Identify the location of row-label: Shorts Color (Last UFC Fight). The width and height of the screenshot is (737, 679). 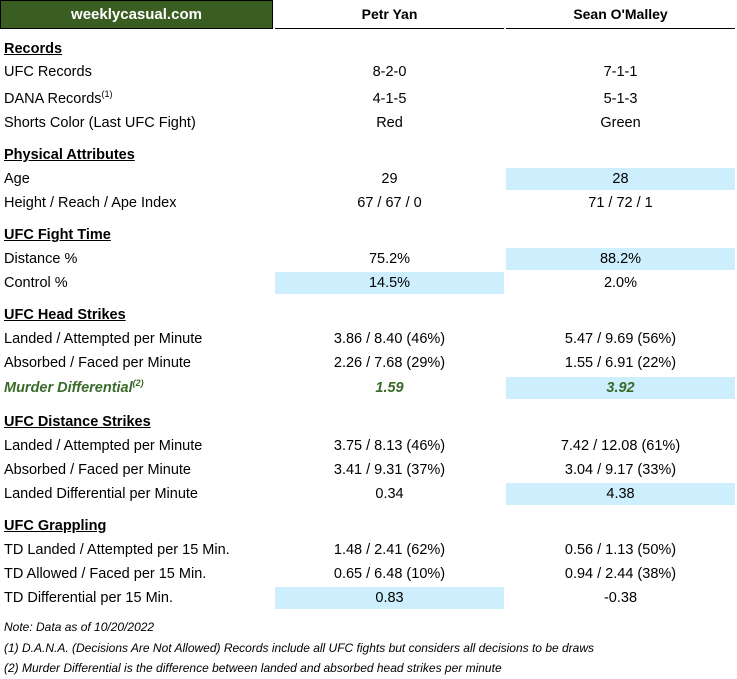
(100, 123).